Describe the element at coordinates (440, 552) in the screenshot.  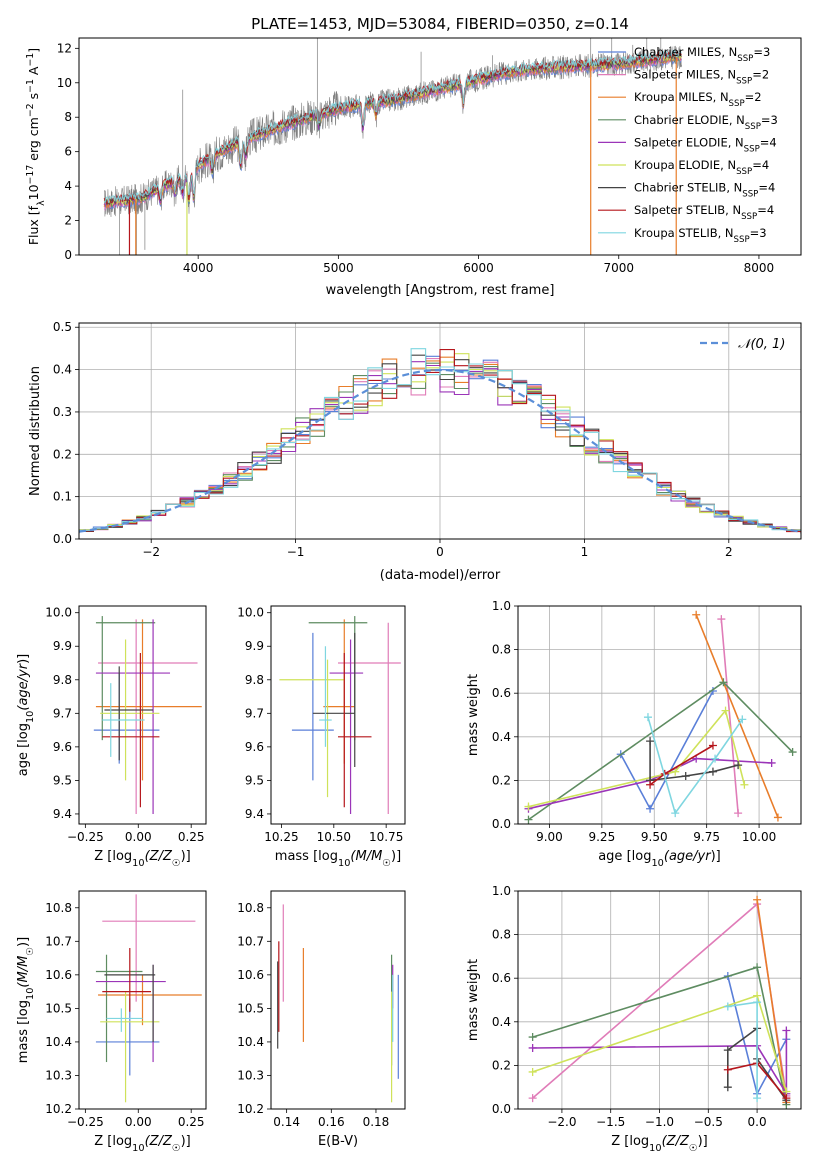
I see `x-tick-label: 0` at that location.